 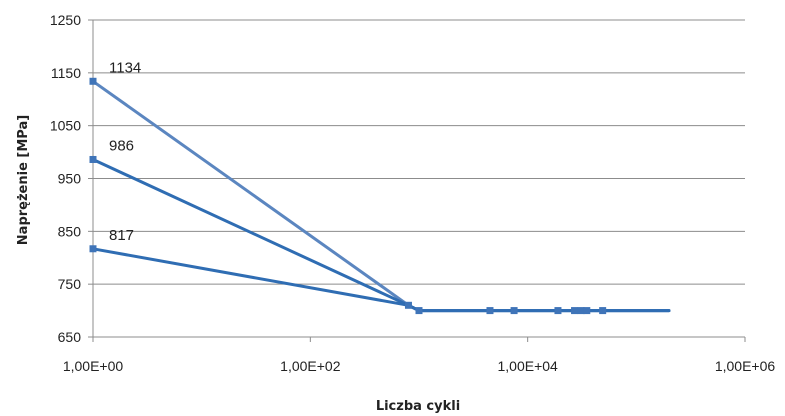 What do you see at coordinates (121, 235) in the screenshot?
I see `data-label-2: 817` at bounding box center [121, 235].